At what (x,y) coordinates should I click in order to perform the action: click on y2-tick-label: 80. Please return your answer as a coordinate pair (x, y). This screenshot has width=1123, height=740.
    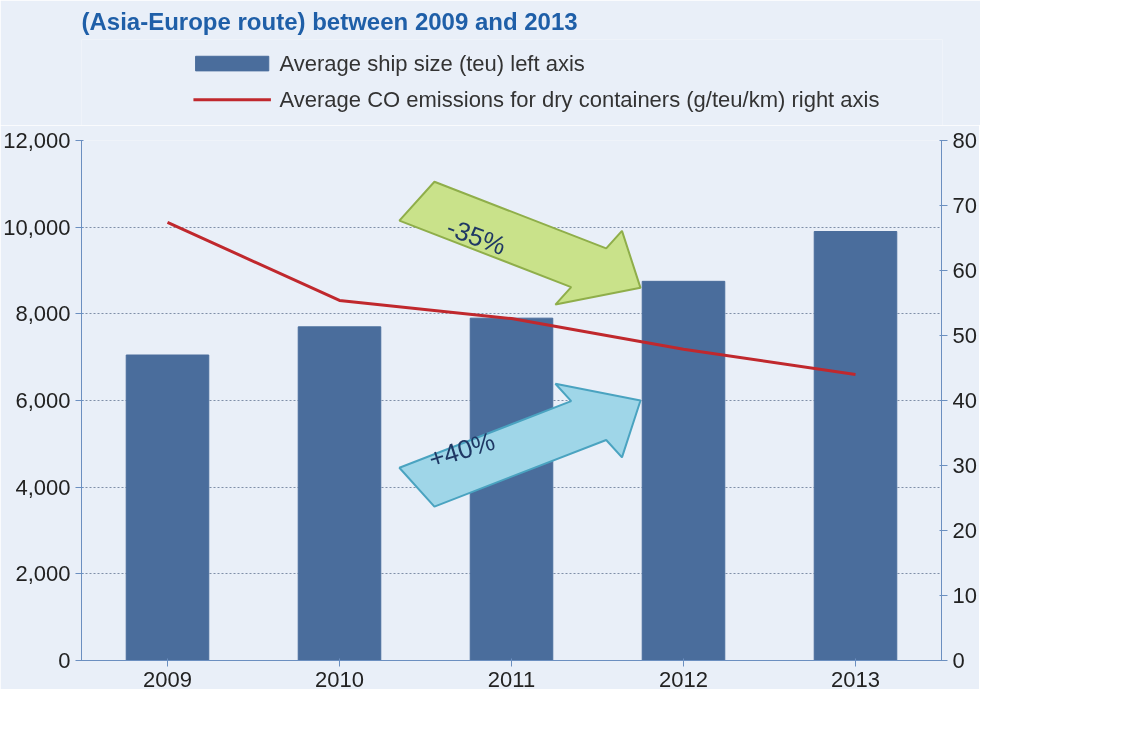
    Looking at the image, I should click on (964, 140).